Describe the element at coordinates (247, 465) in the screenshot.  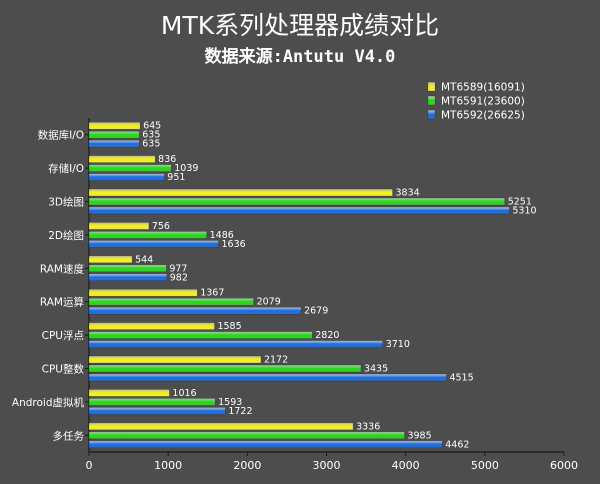
I see `x-tick-label: 2000` at that location.